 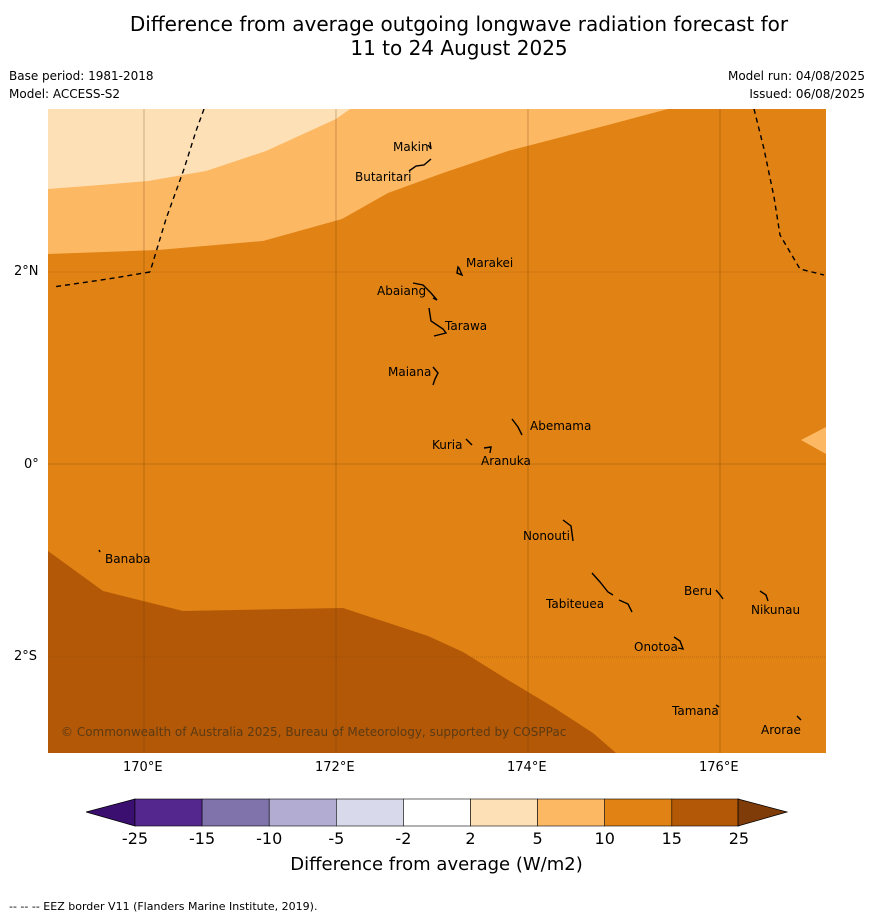 What do you see at coordinates (65, 94) in the screenshot?
I see `model-name: Model: ACCESS-S2` at bounding box center [65, 94].